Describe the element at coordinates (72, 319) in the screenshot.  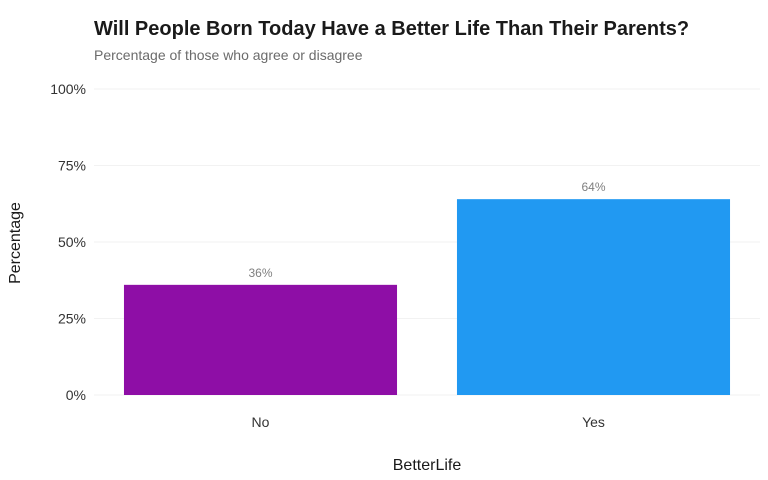
I see `y-tick-label: 25%` at that location.